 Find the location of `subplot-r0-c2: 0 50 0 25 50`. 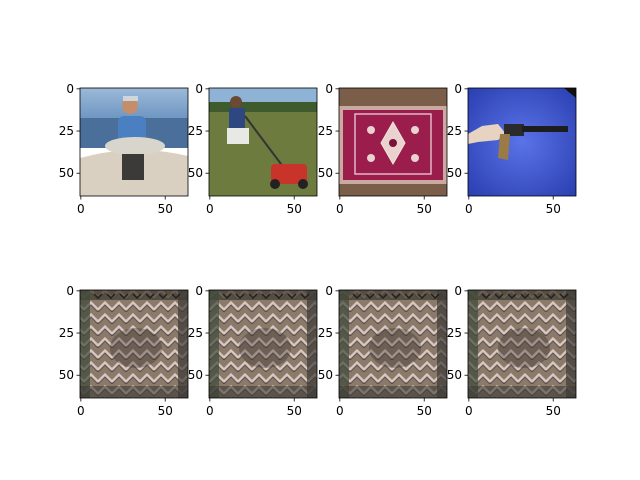

subplot-r0-c2: 0 50 0 25 50 is located at coordinates (383, 149).